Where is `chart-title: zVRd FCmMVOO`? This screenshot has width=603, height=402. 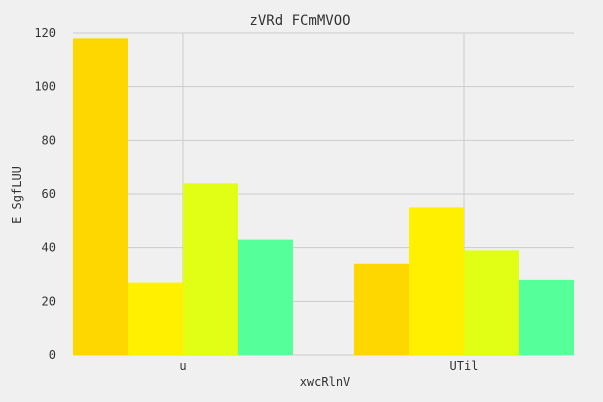
chart-title: zVRd FCmMVOO is located at coordinates (299, 21).